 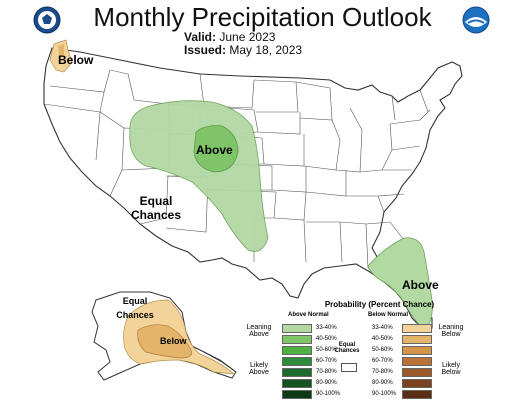 I want to click on legend-below-header: Below Normal, so click(x=388, y=315).